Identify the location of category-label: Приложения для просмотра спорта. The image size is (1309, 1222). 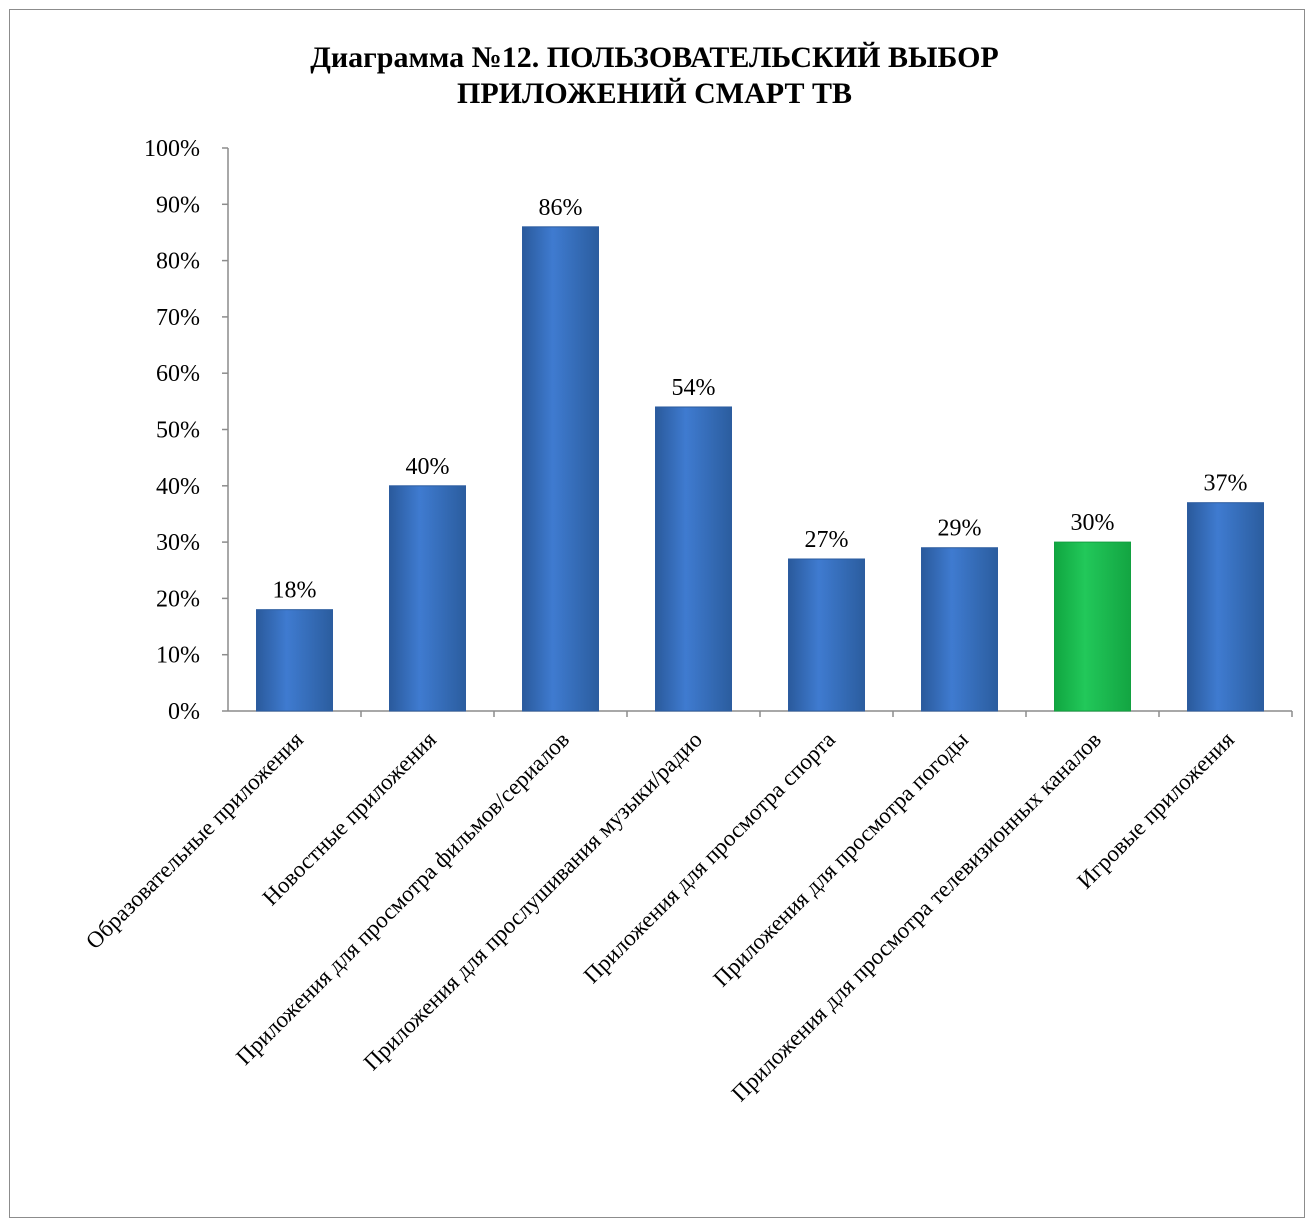
(709, 857).